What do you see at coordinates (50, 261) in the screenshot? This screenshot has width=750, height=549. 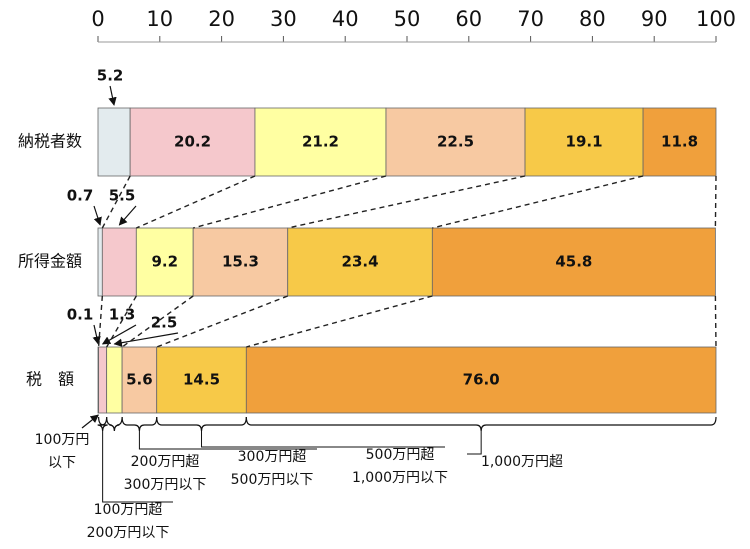 I see `row-label: 所得金額` at bounding box center [50, 261].